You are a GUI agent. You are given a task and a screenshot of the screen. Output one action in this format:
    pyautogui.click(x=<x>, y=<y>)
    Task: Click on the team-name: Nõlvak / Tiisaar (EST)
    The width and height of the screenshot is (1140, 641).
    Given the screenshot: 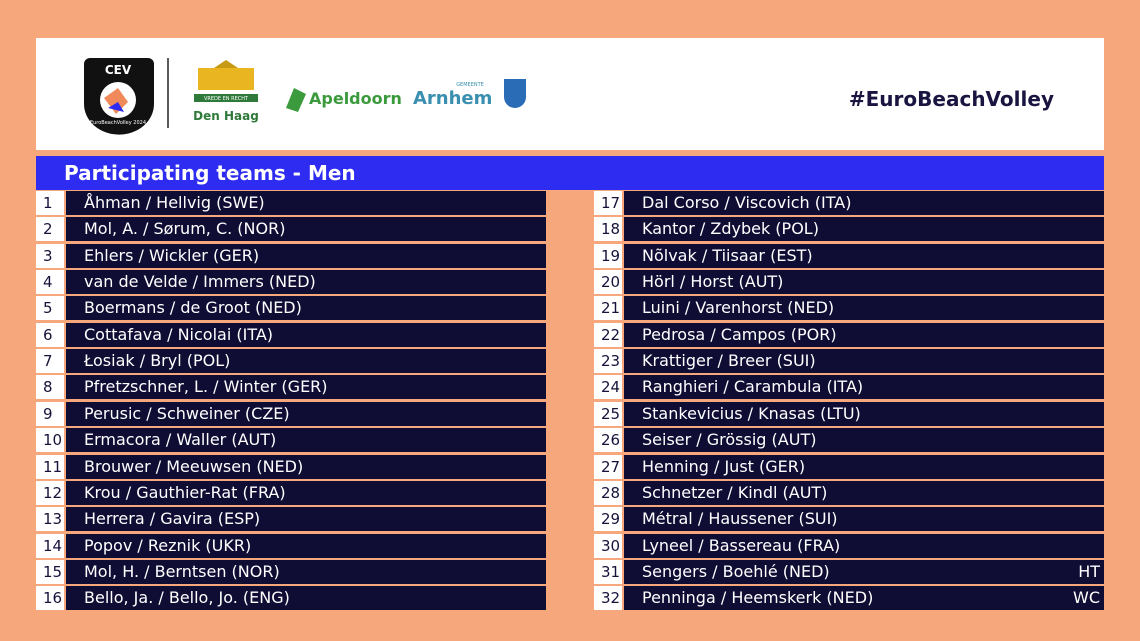 What is the action you would take?
    pyautogui.click(x=727, y=255)
    